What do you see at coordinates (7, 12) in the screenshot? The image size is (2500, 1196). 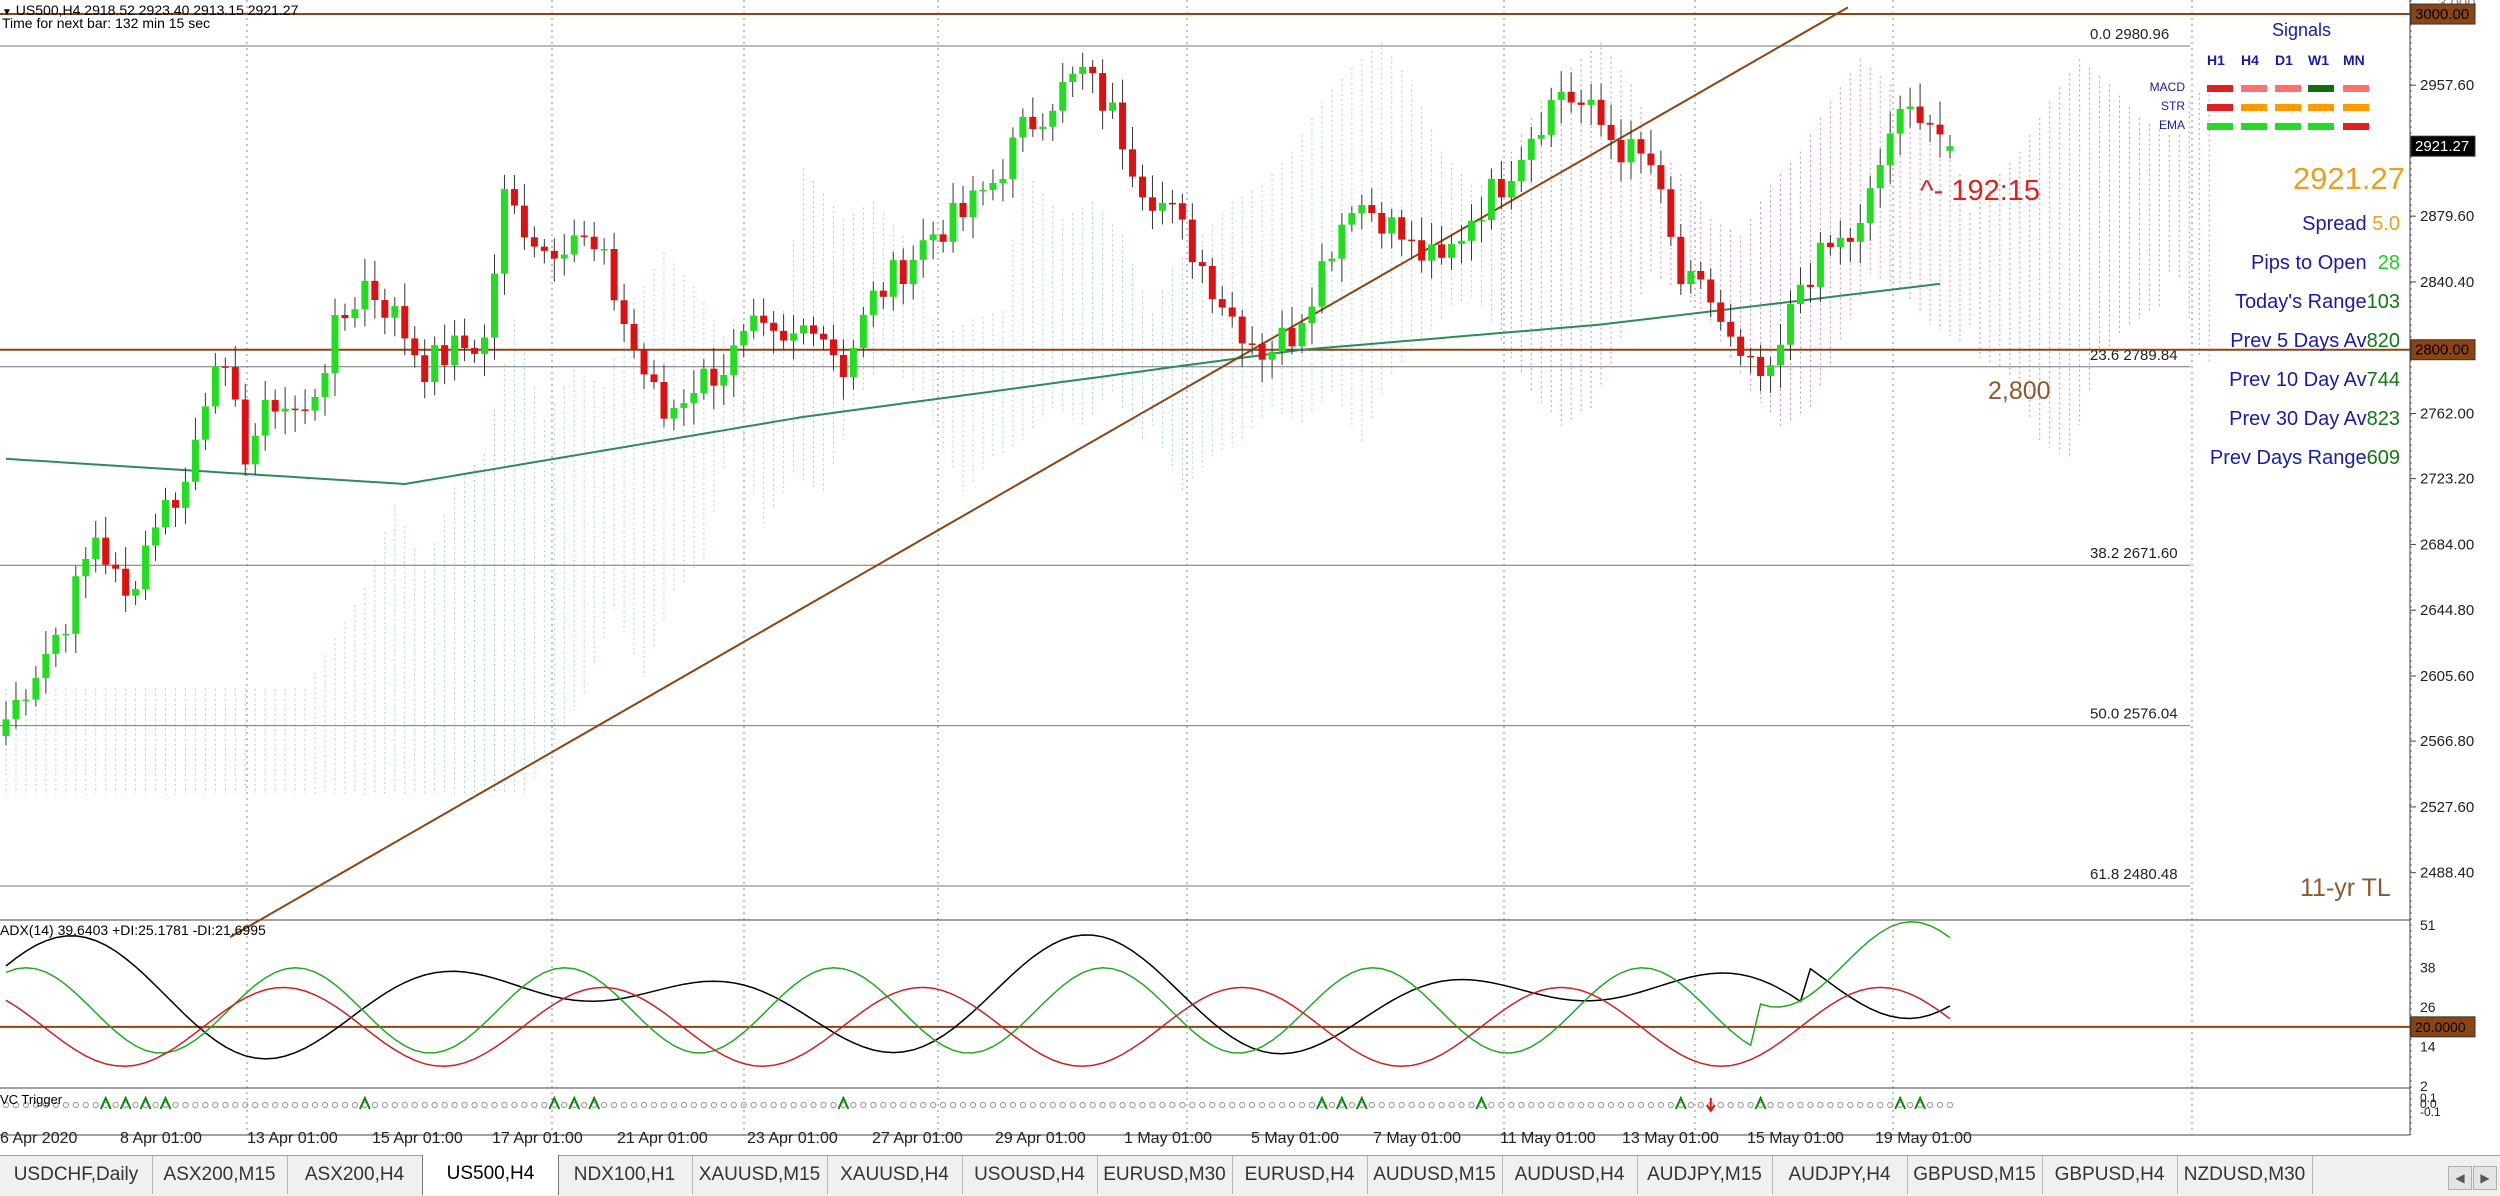 I see `collapse-arrow-icon: ▼` at bounding box center [7, 12].